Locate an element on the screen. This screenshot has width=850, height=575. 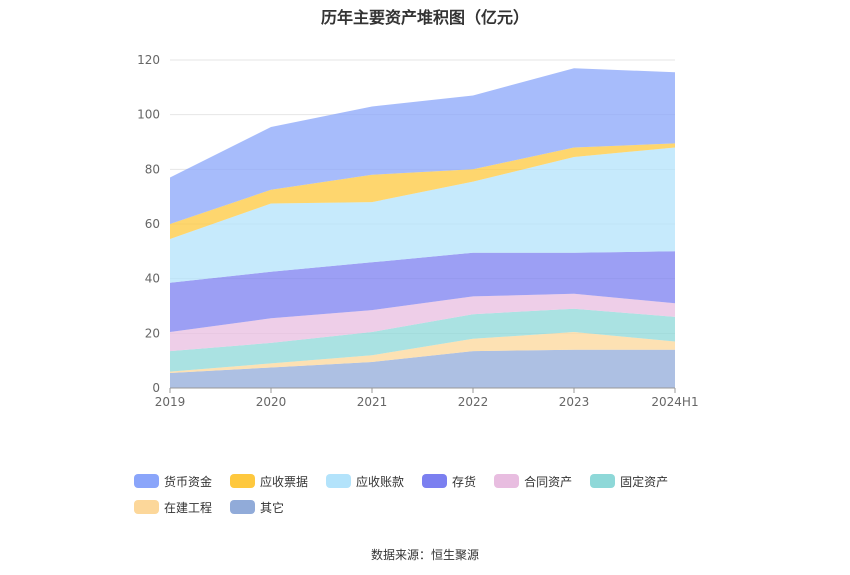
legend-label: 存货 is located at coordinates (464, 481).